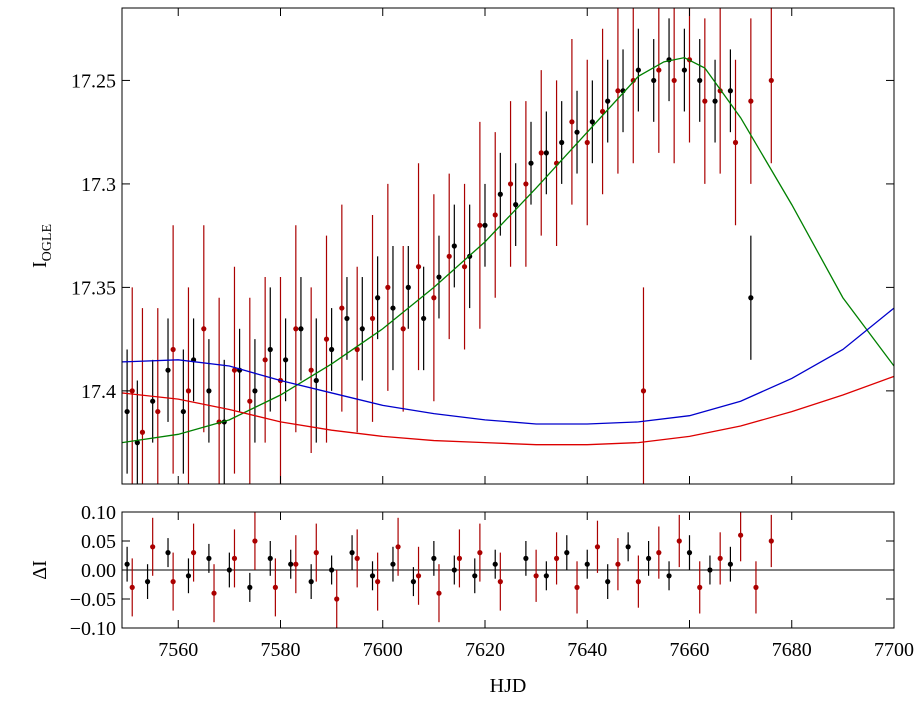 The width and height of the screenshot is (921, 704). What do you see at coordinates (587, 650) in the screenshot?
I see `x-tick-label: 7640` at bounding box center [587, 650].